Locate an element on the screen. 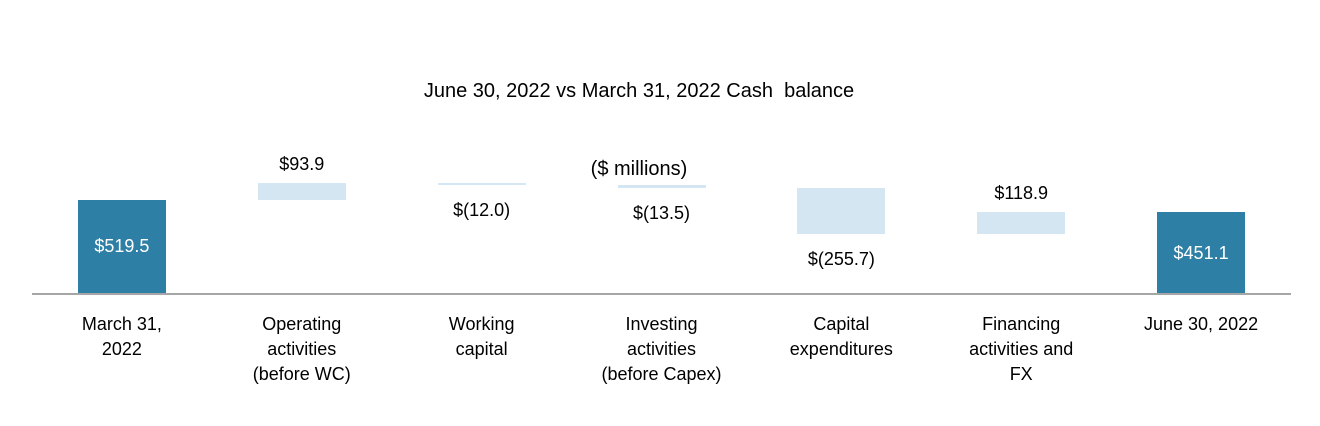 Image resolution: width=1320 pixels, height=426 pixels. category-label: June 30, 2022 is located at coordinates (1201, 324).